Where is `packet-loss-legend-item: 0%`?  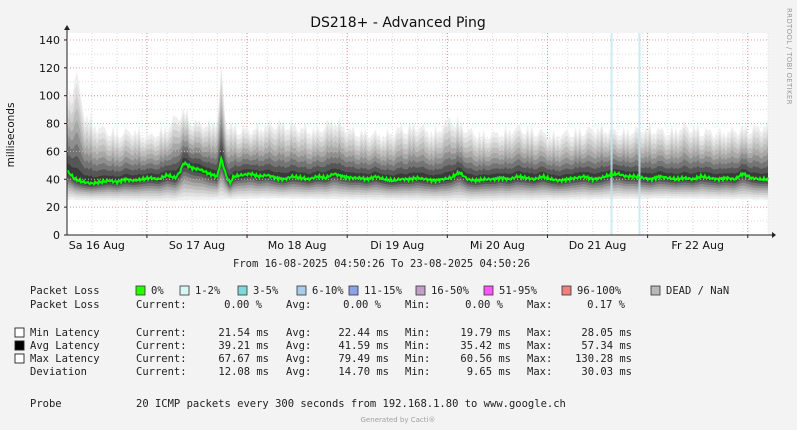
packet-loss-legend-item: 0% is located at coordinates (149, 291).